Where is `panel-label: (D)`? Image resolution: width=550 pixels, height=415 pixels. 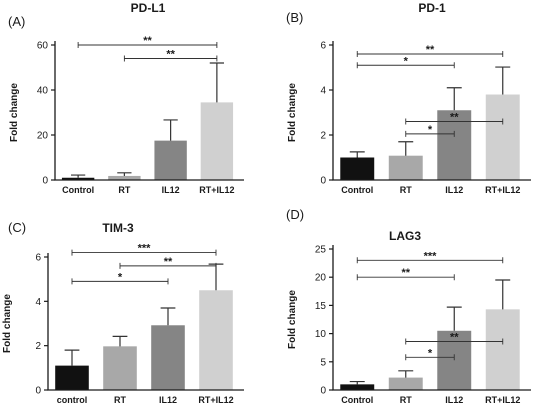 panel-label: (D) is located at coordinates (295, 214).